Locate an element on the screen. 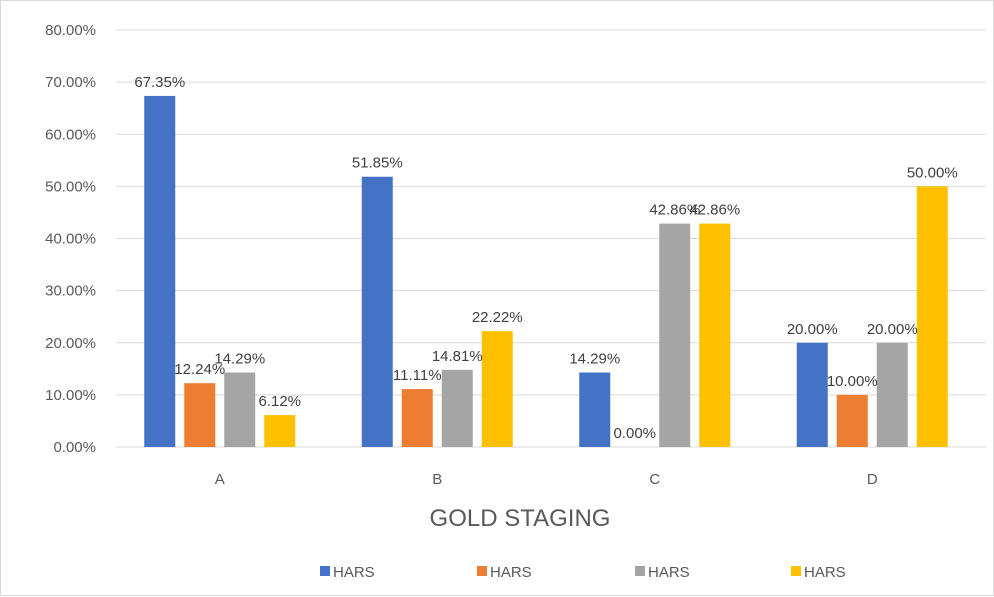  data-label: 50.00% is located at coordinates (932, 172).